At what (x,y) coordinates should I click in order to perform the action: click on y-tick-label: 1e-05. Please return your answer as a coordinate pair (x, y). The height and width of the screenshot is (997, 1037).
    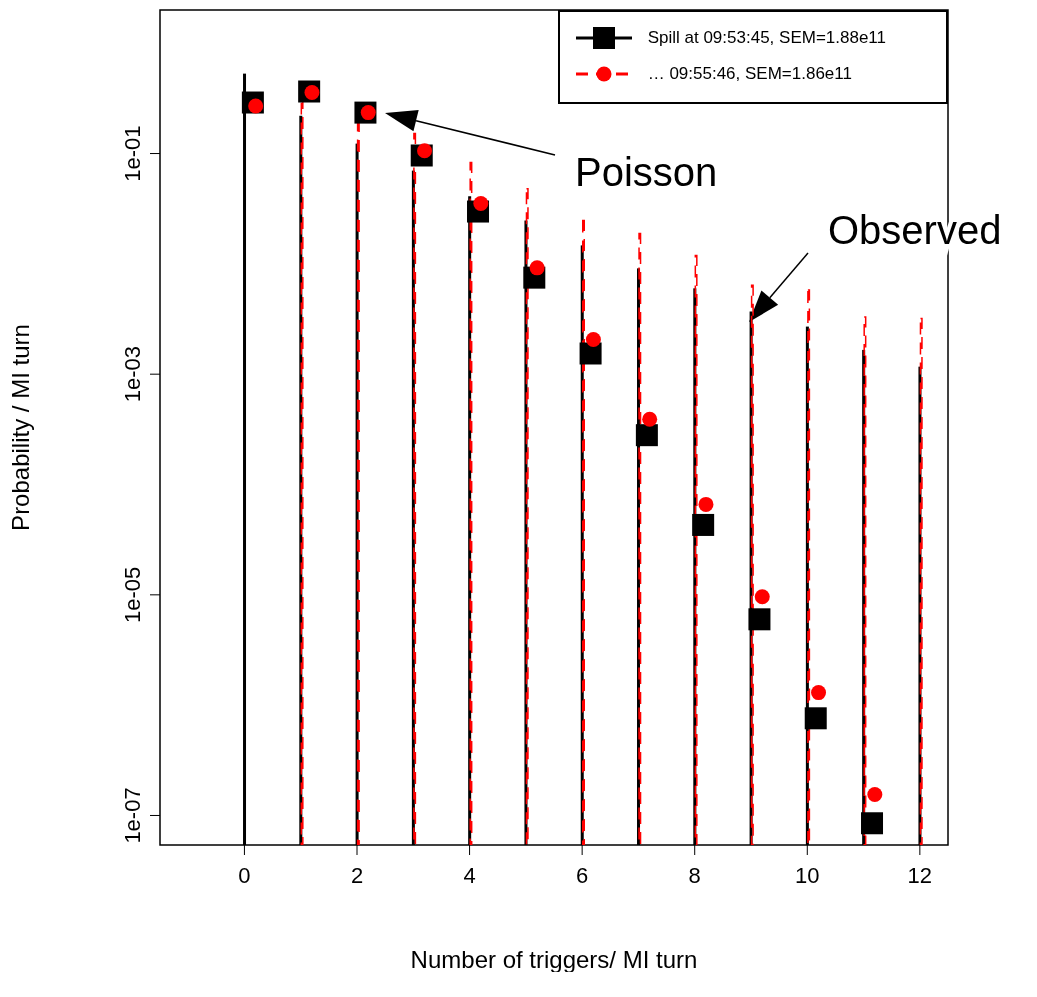
    Looking at the image, I should click on (132, 594).